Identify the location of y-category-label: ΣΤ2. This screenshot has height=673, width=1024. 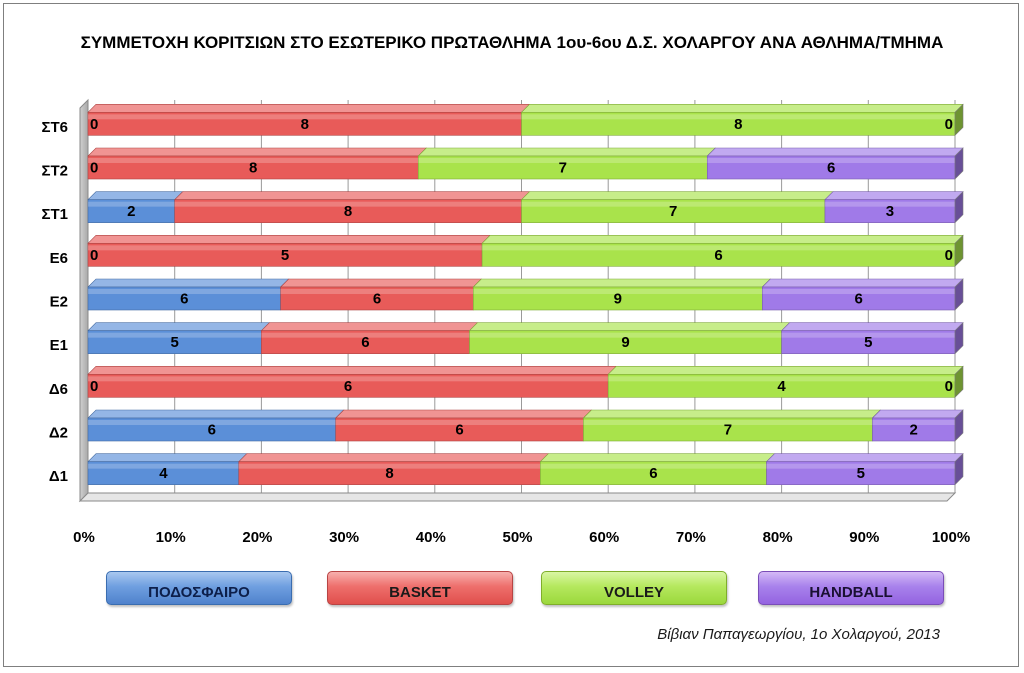
(54, 171).